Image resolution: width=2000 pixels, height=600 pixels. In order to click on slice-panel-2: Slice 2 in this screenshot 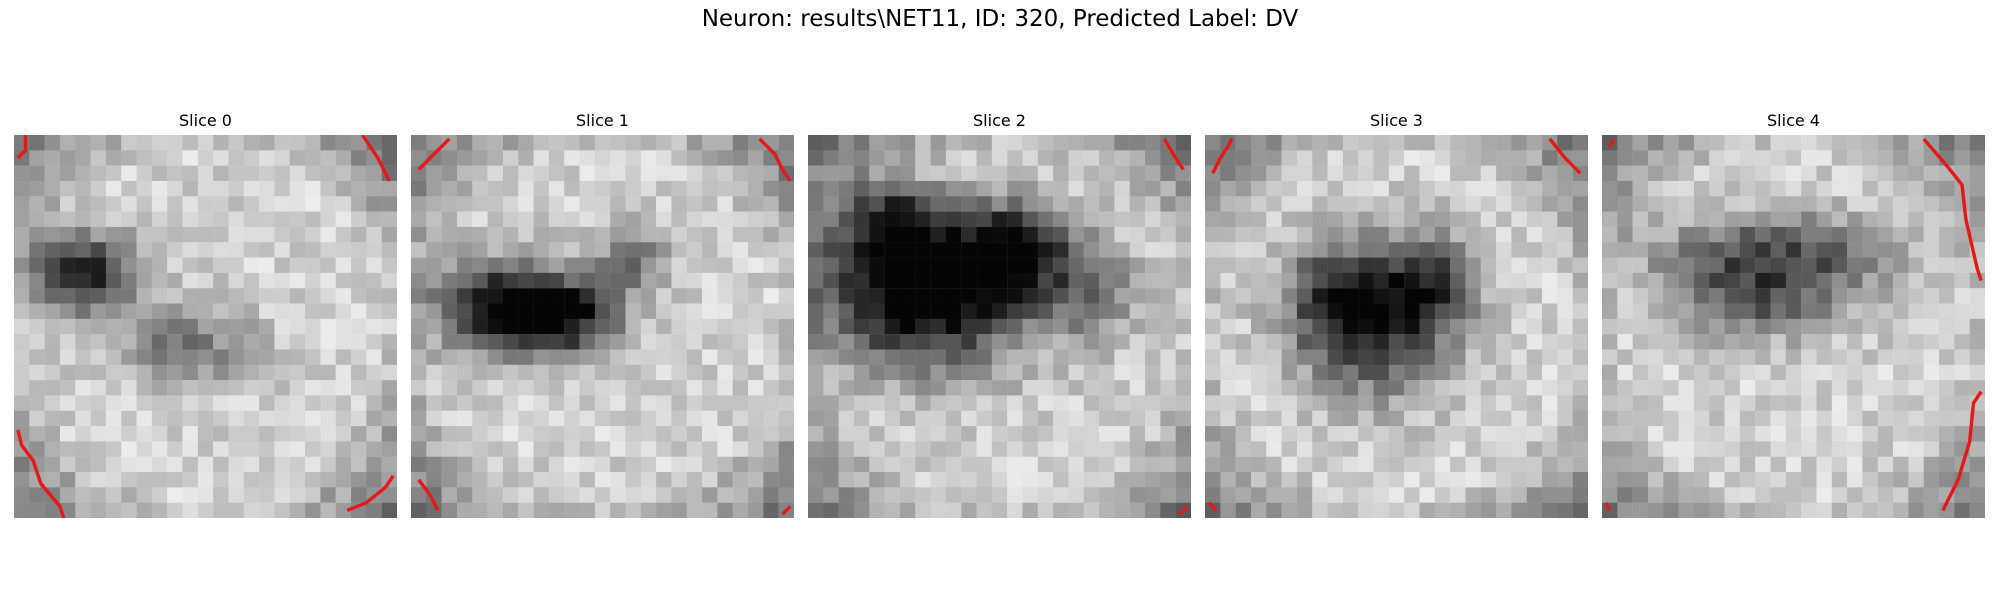, I will do `click(999, 314)`.